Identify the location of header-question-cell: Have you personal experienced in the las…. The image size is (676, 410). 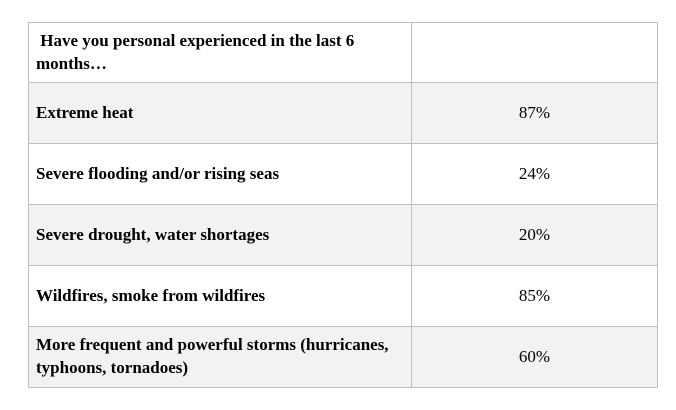
(220, 52).